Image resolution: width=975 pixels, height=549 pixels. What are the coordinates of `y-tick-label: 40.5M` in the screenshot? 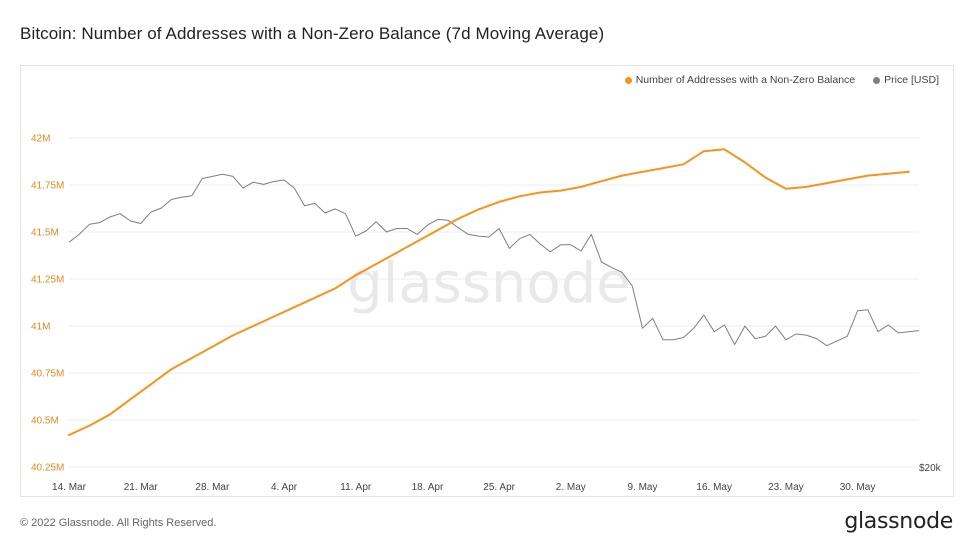 It's located at (45, 421).